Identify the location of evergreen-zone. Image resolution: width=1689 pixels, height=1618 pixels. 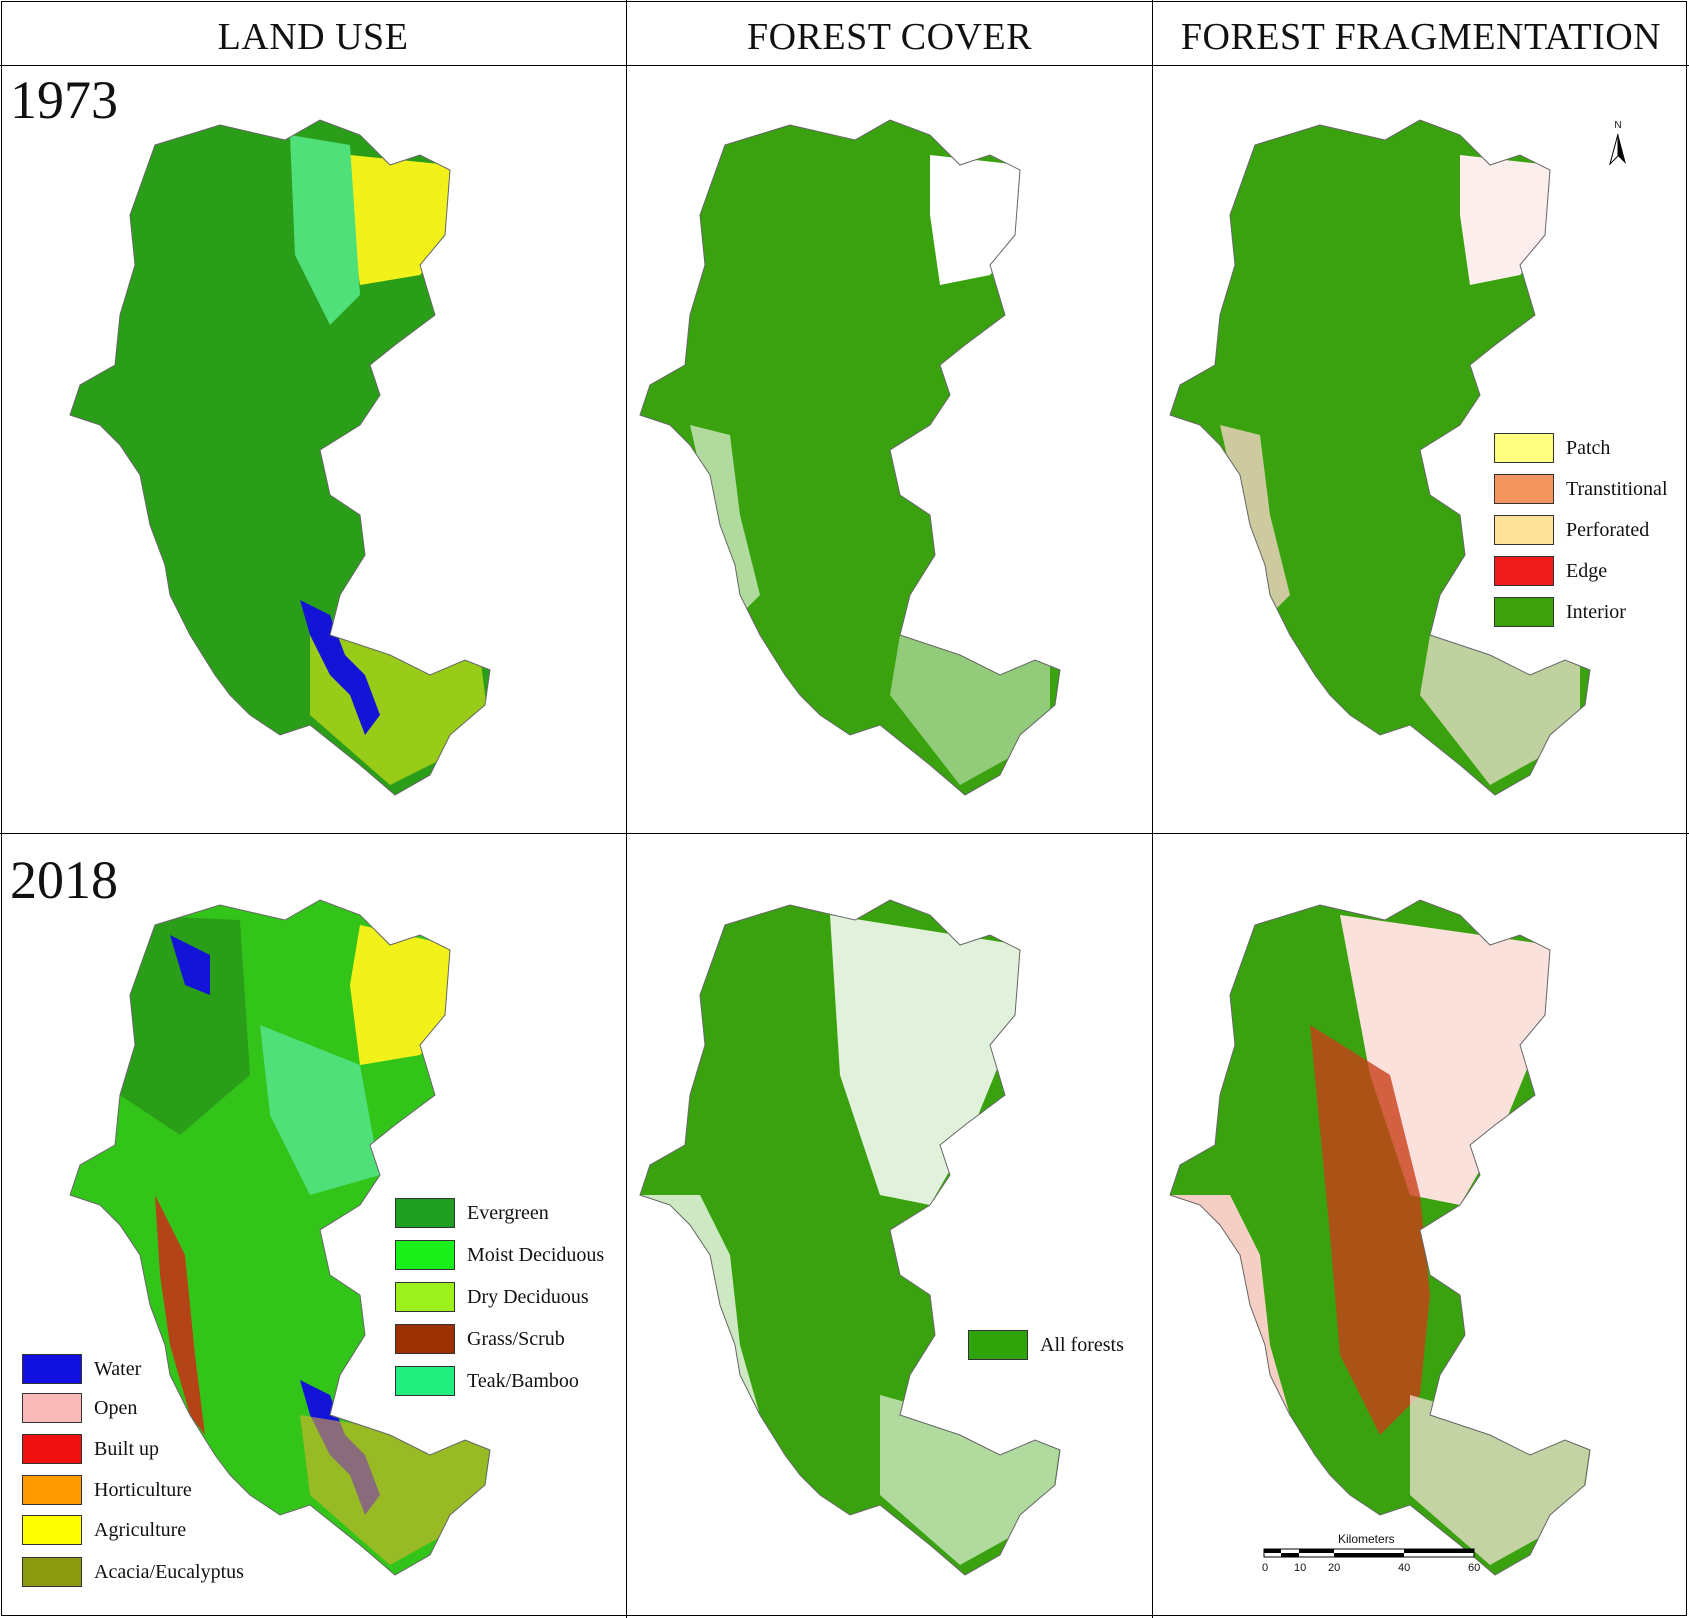
(185, 1025).